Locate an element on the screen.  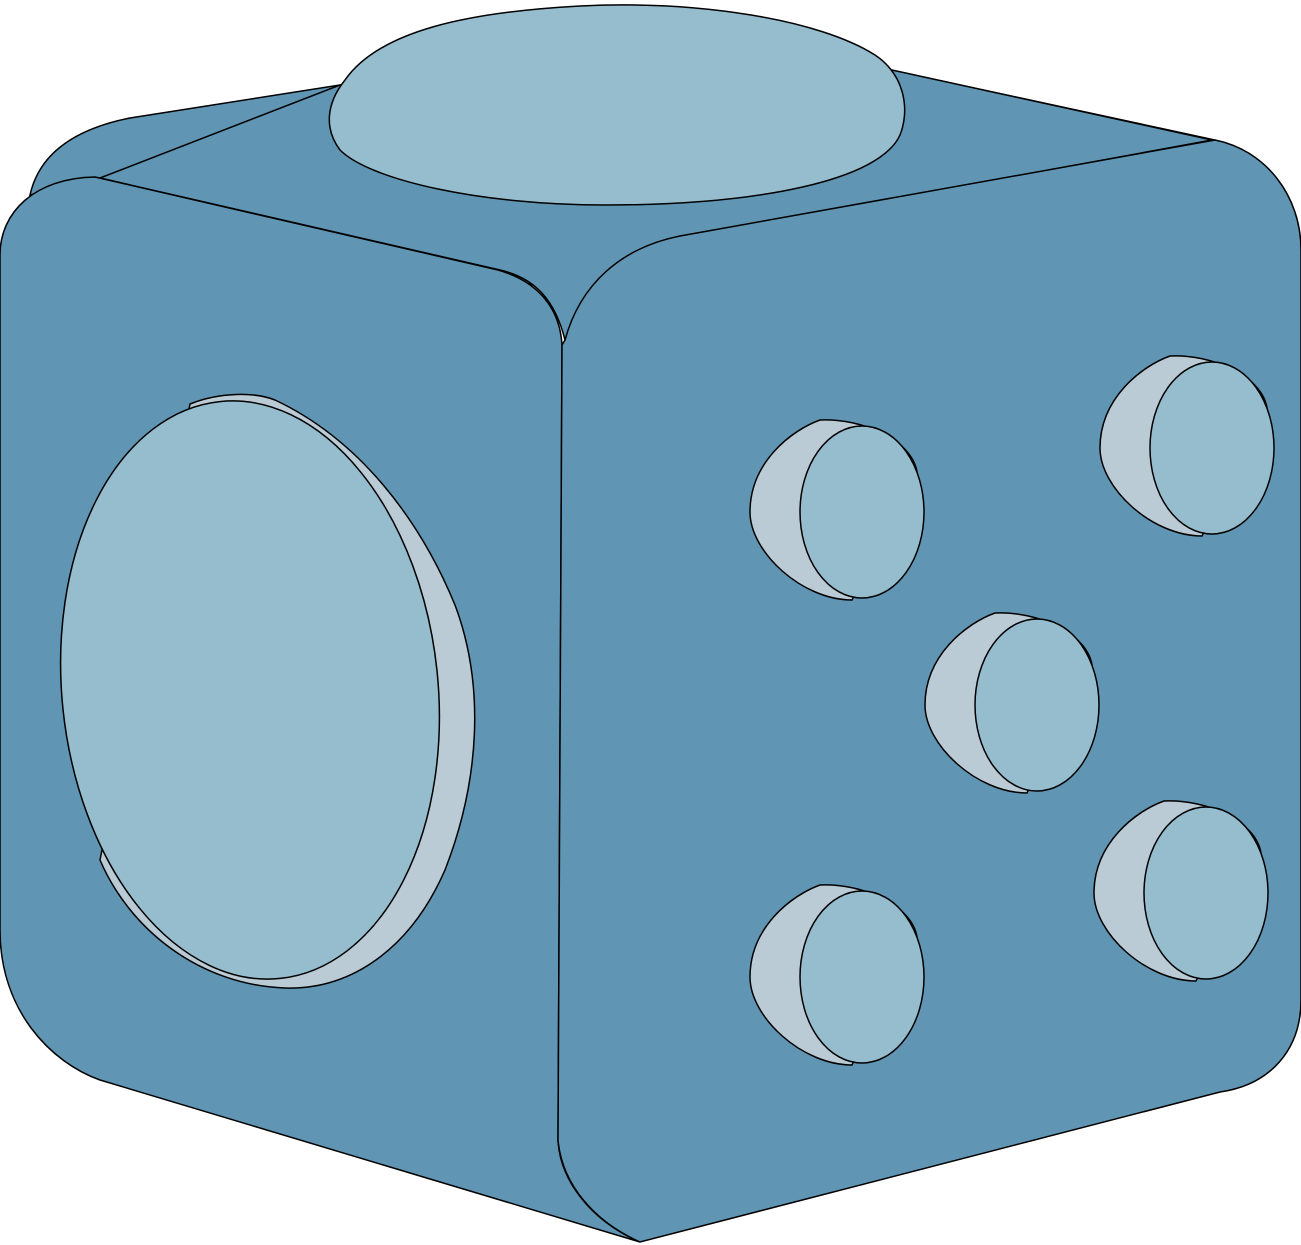
top-dome-button is located at coordinates (616, 105).